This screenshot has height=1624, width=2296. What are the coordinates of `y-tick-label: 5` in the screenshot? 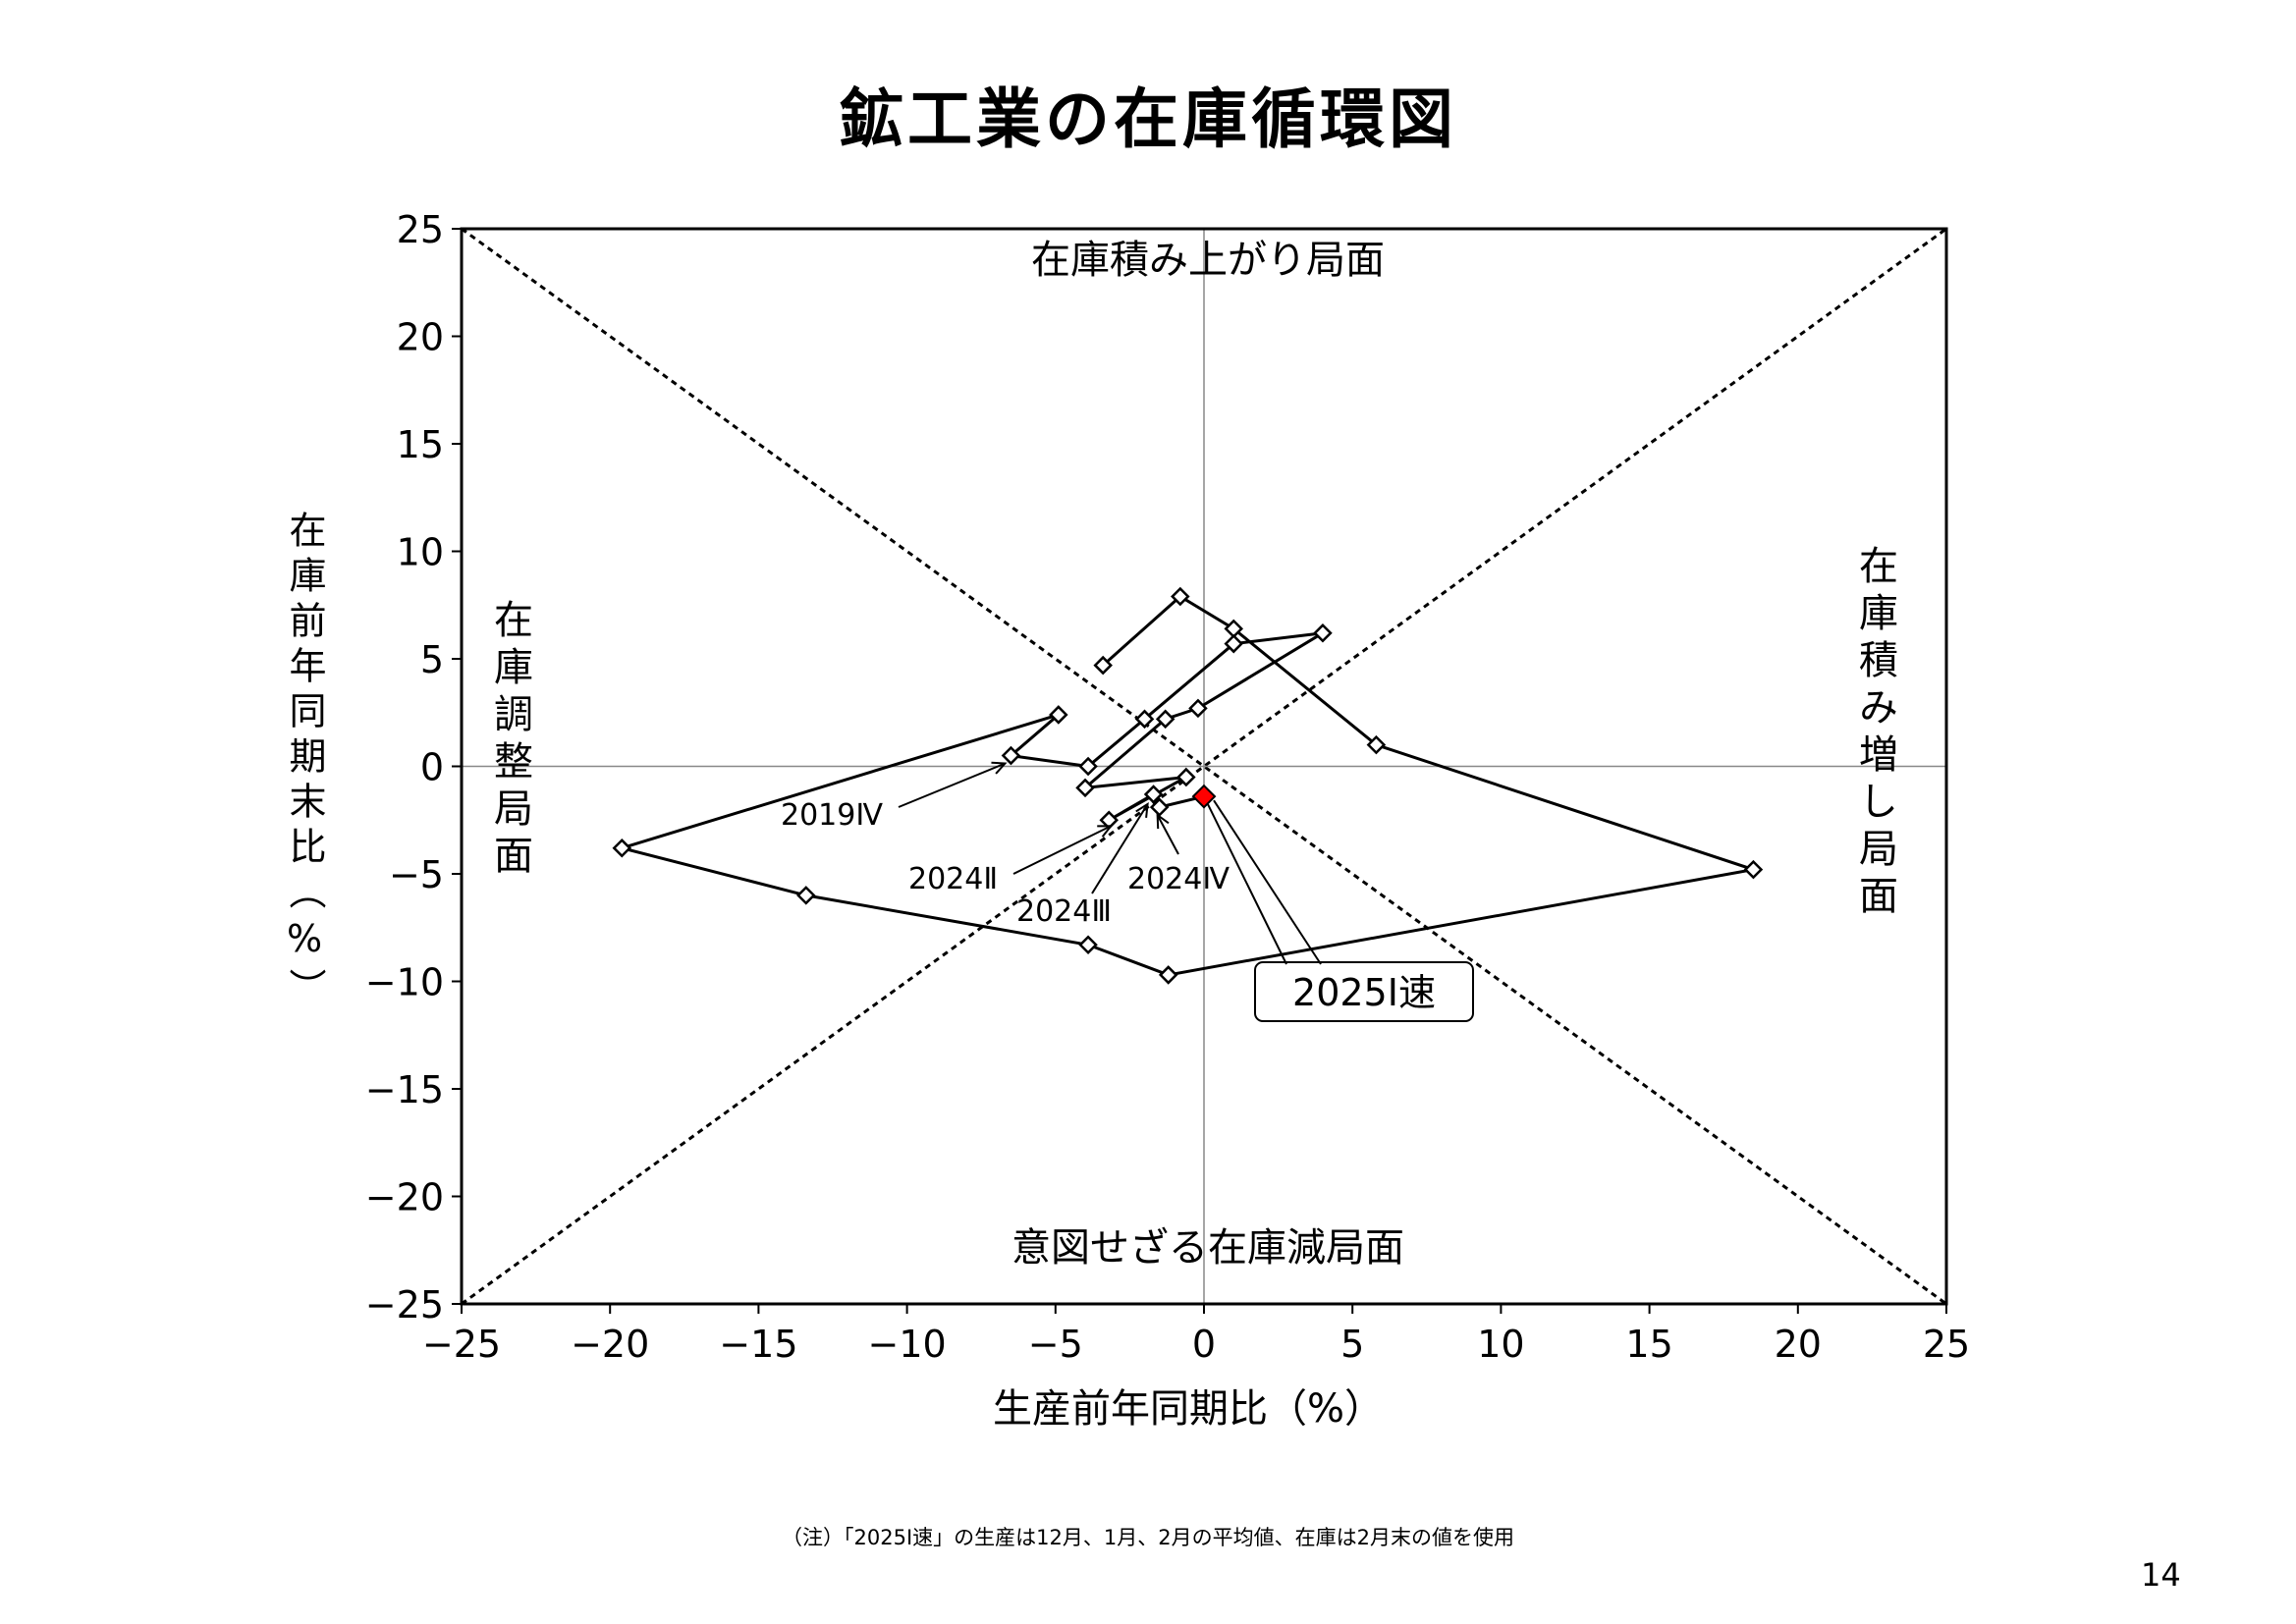 It's located at (432, 659).